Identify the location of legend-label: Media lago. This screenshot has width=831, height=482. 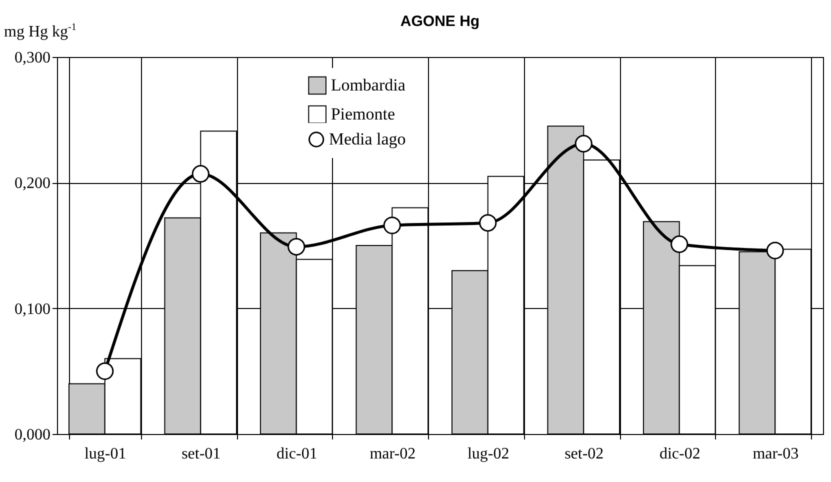
(367, 139).